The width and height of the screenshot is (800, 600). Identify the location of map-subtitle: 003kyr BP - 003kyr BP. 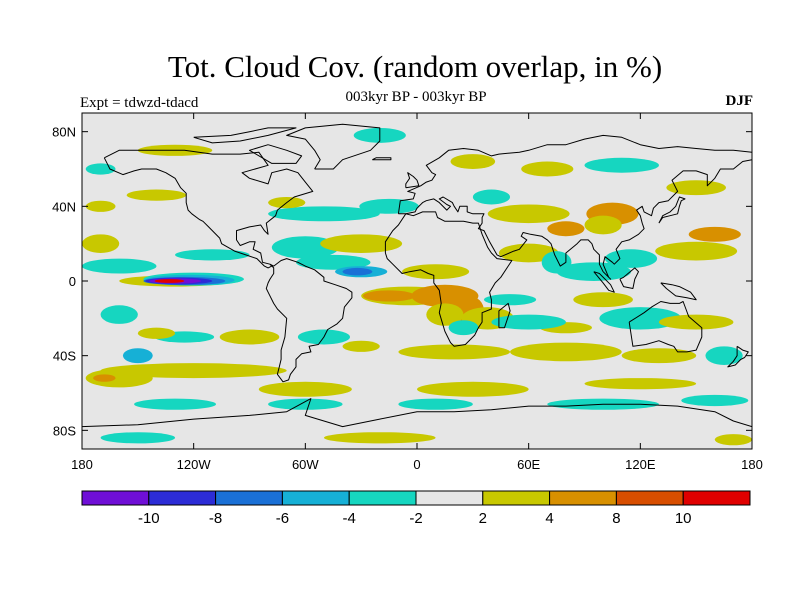
(416, 97).